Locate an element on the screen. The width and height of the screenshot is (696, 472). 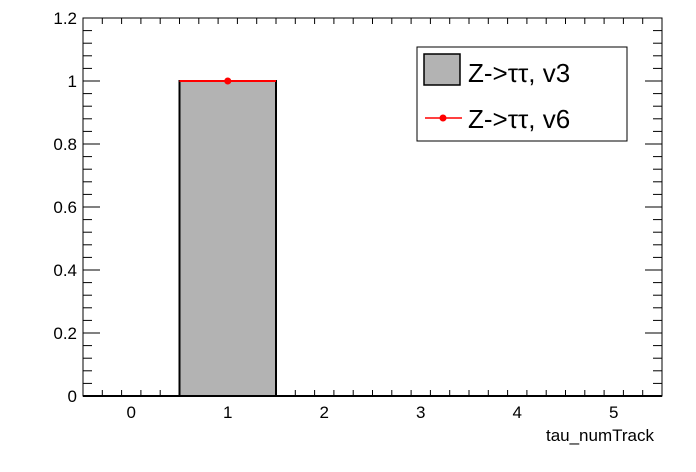
y-tick-label: 0.8 is located at coordinates (65, 144).